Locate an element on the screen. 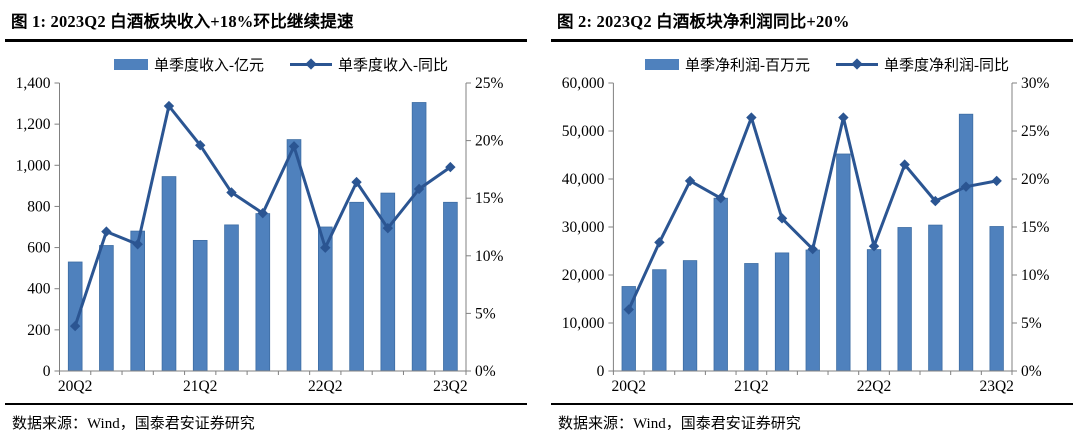 The image size is (1080, 445). figure-1-title: 图 1: 2023Q2 白酒板块收入+18%环比继续提速 is located at coordinates (182, 21).